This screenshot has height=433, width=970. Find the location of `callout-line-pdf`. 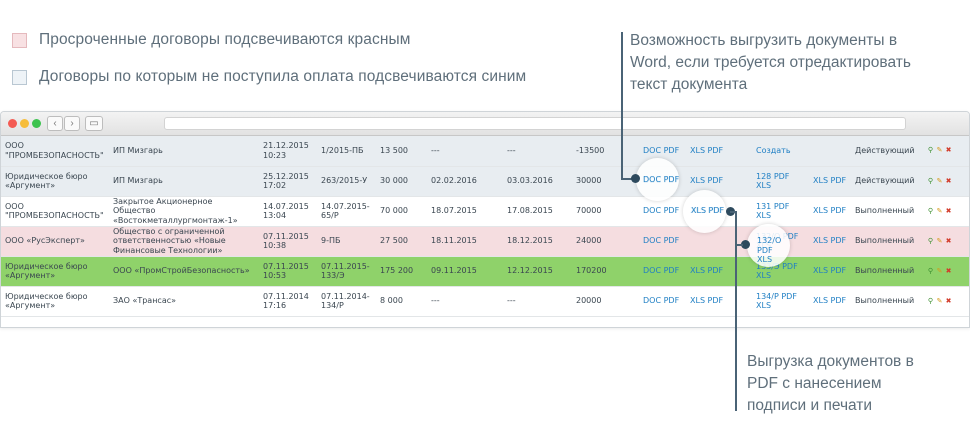

callout-line-pdf is located at coordinates (736, 311).